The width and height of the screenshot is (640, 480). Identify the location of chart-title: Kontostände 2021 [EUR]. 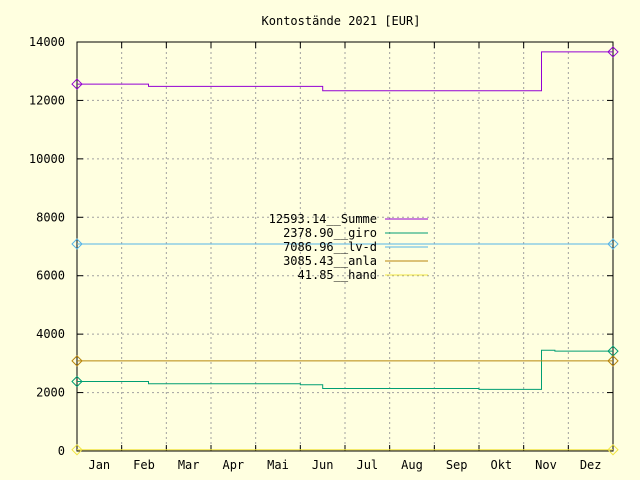
(341, 21).